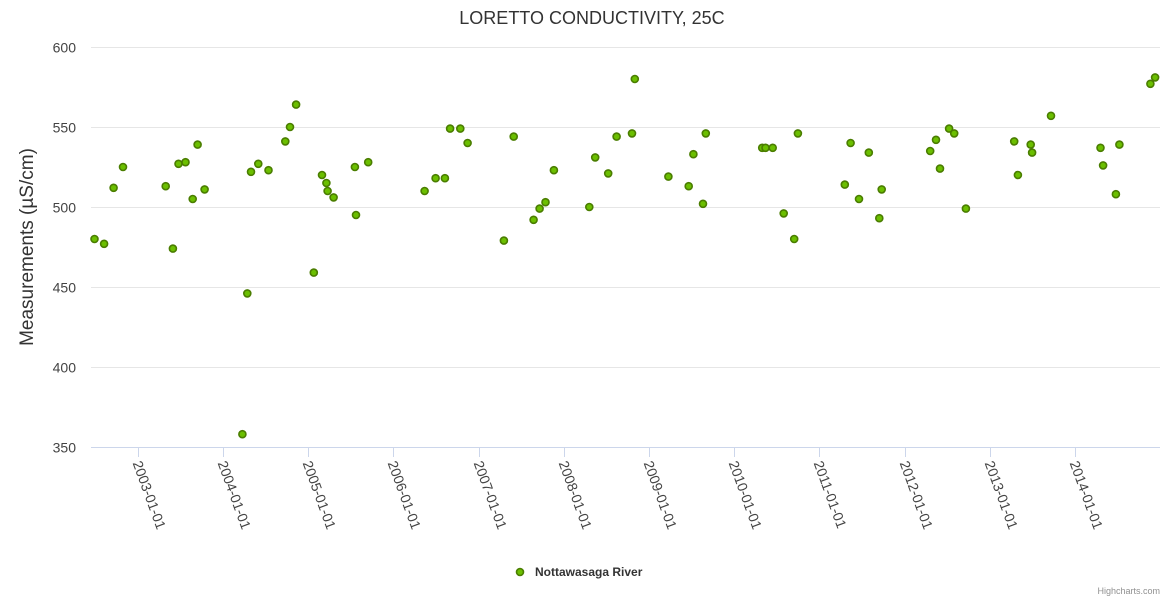 The image size is (1170, 600). I want to click on y-axis-label: Measurements (µS/cm), so click(27, 247).